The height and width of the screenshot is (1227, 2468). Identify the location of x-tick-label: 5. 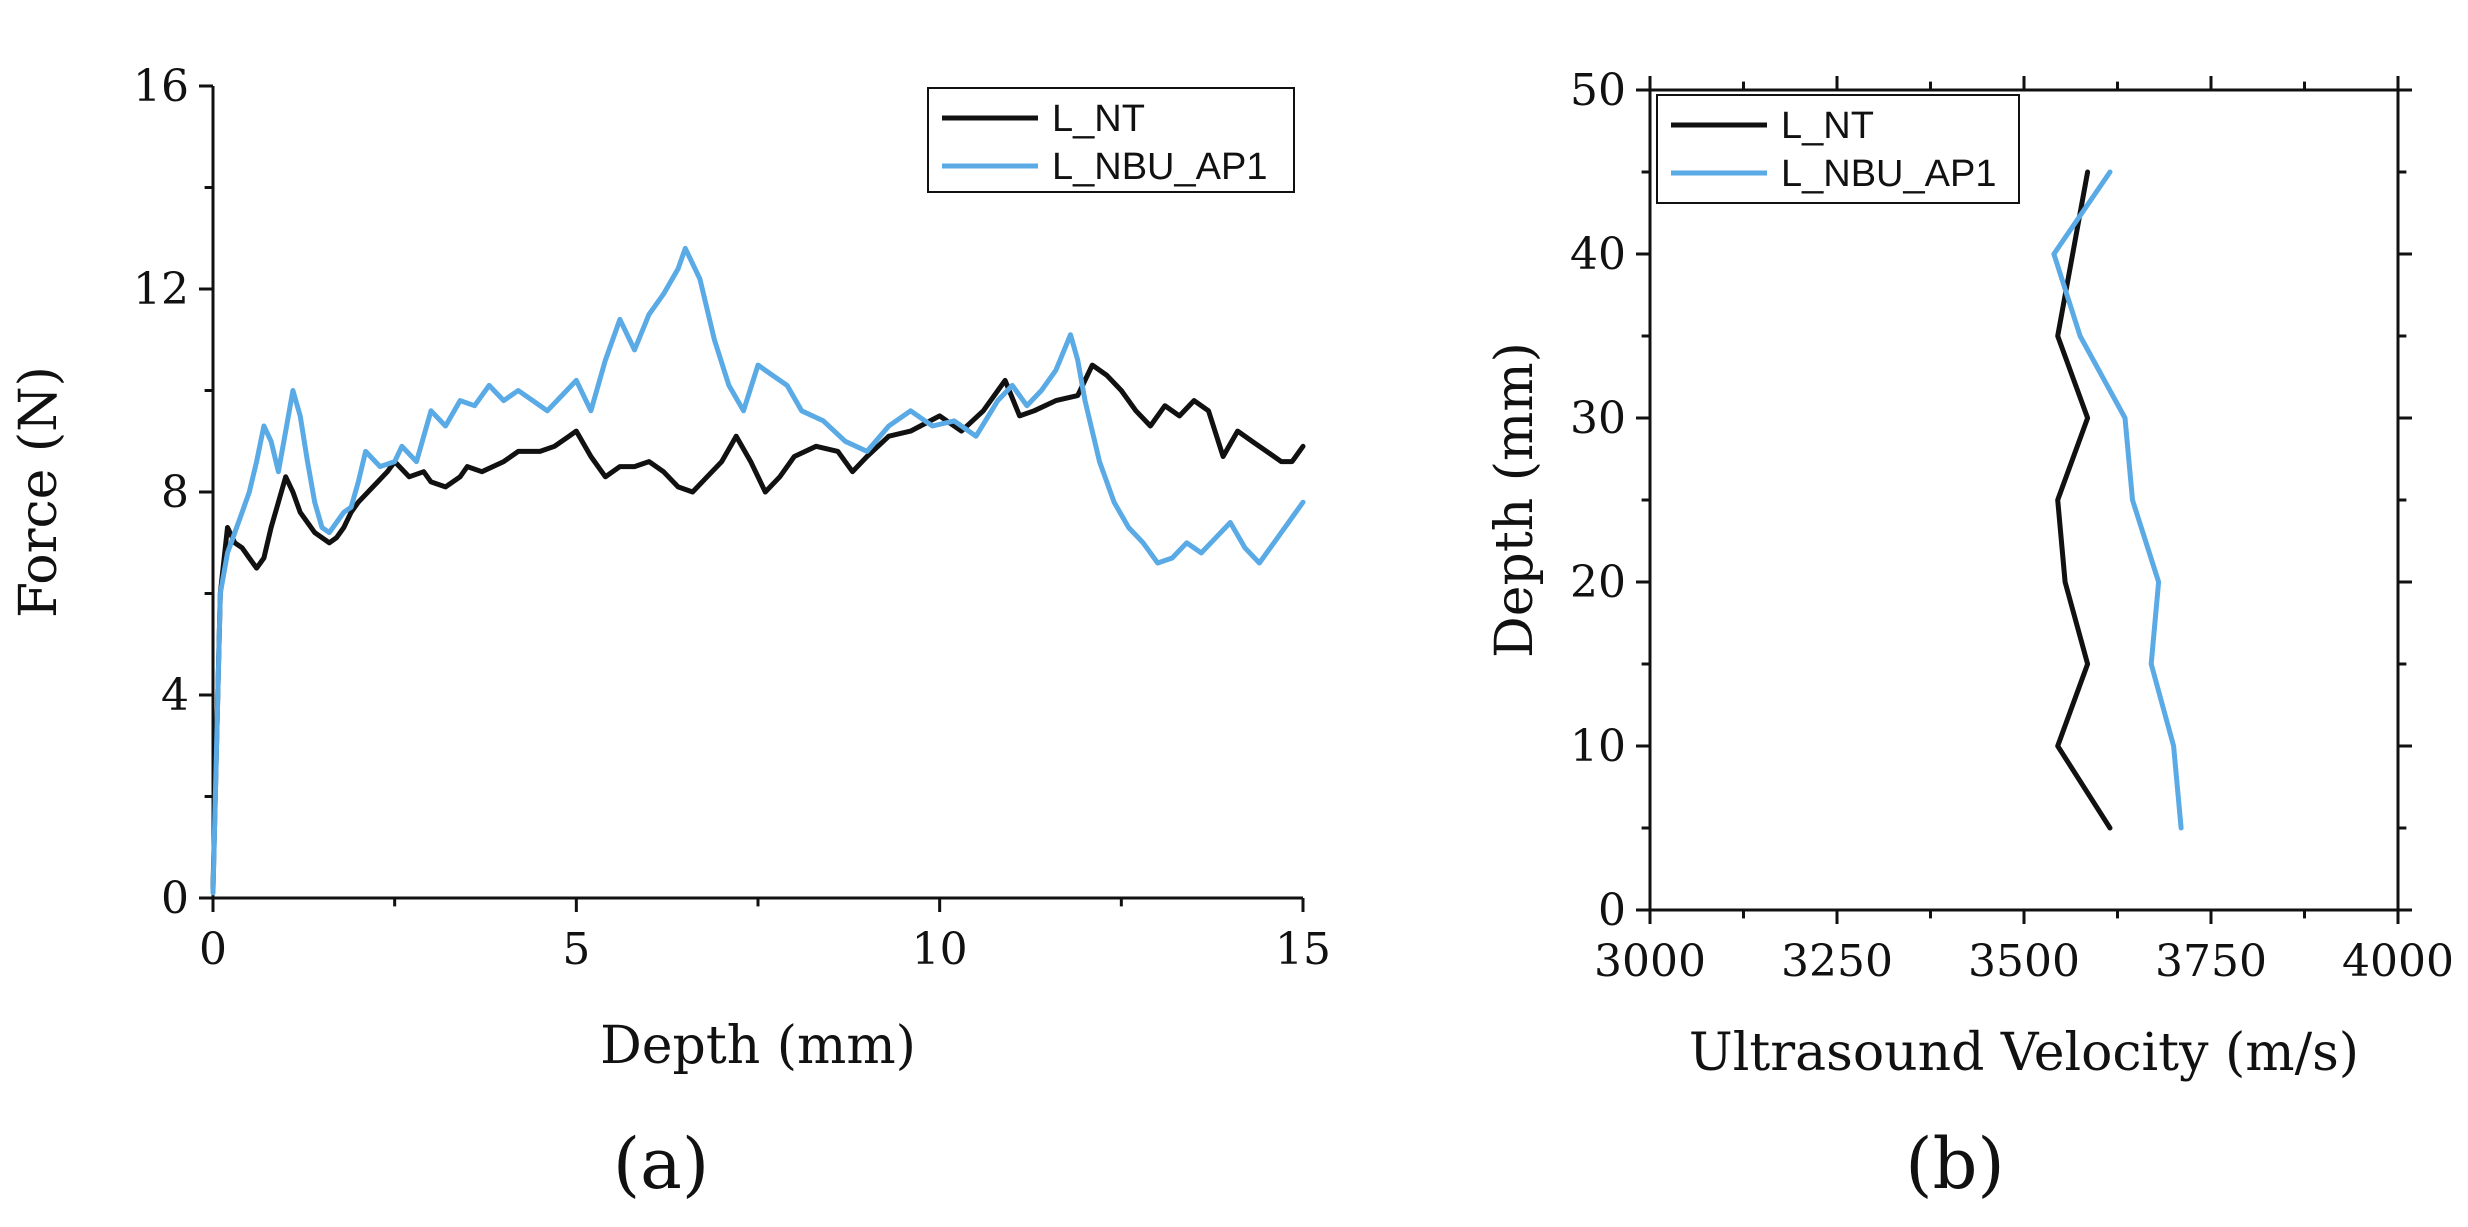
(576, 949).